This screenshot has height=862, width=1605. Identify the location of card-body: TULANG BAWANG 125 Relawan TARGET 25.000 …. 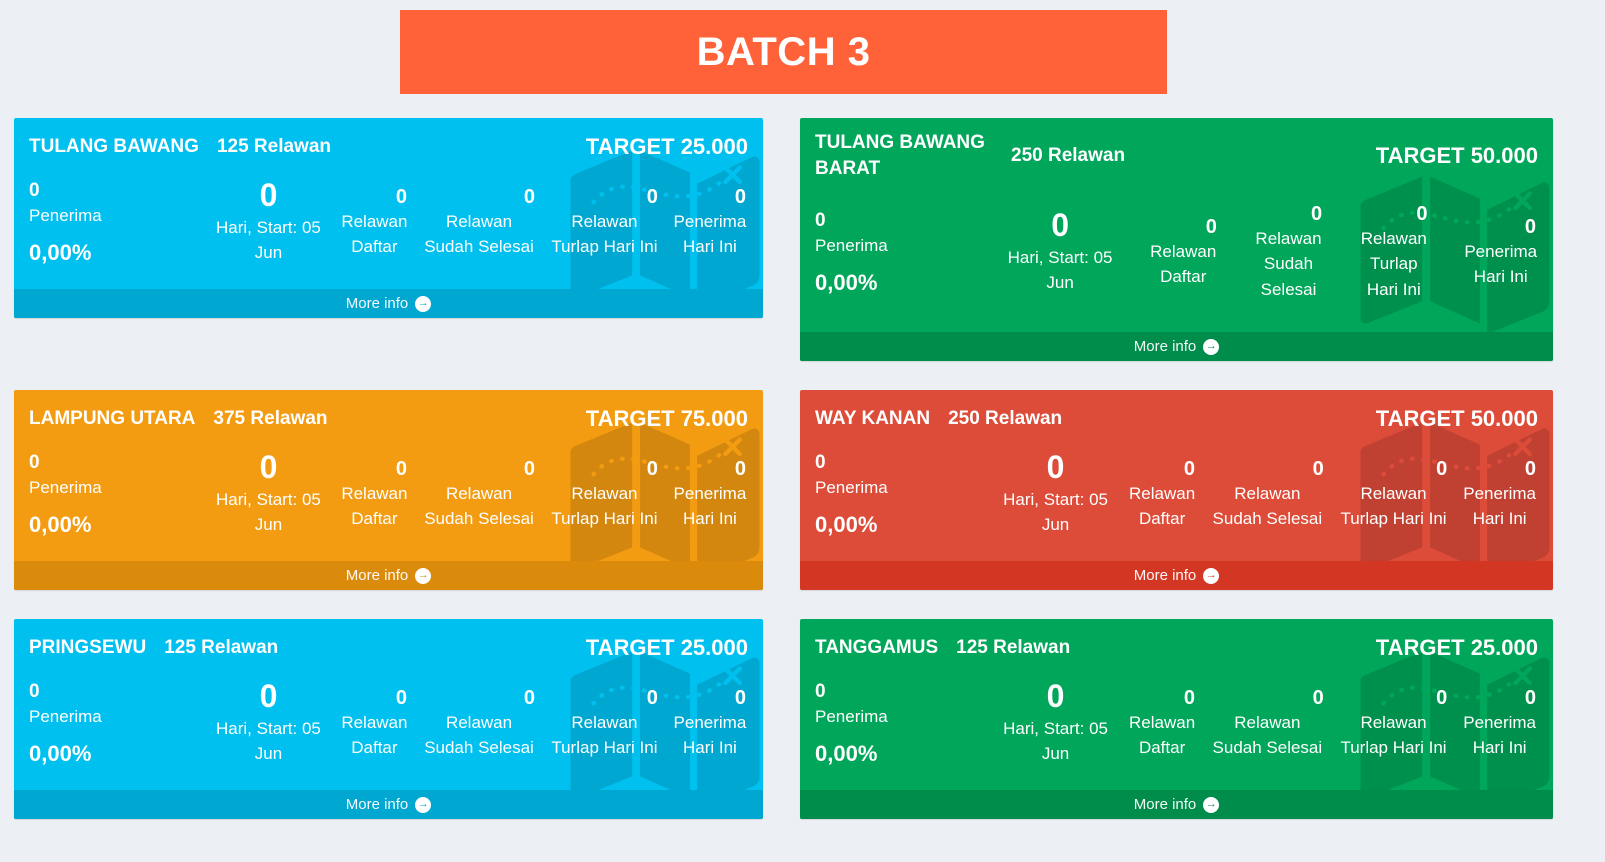
(388, 203).